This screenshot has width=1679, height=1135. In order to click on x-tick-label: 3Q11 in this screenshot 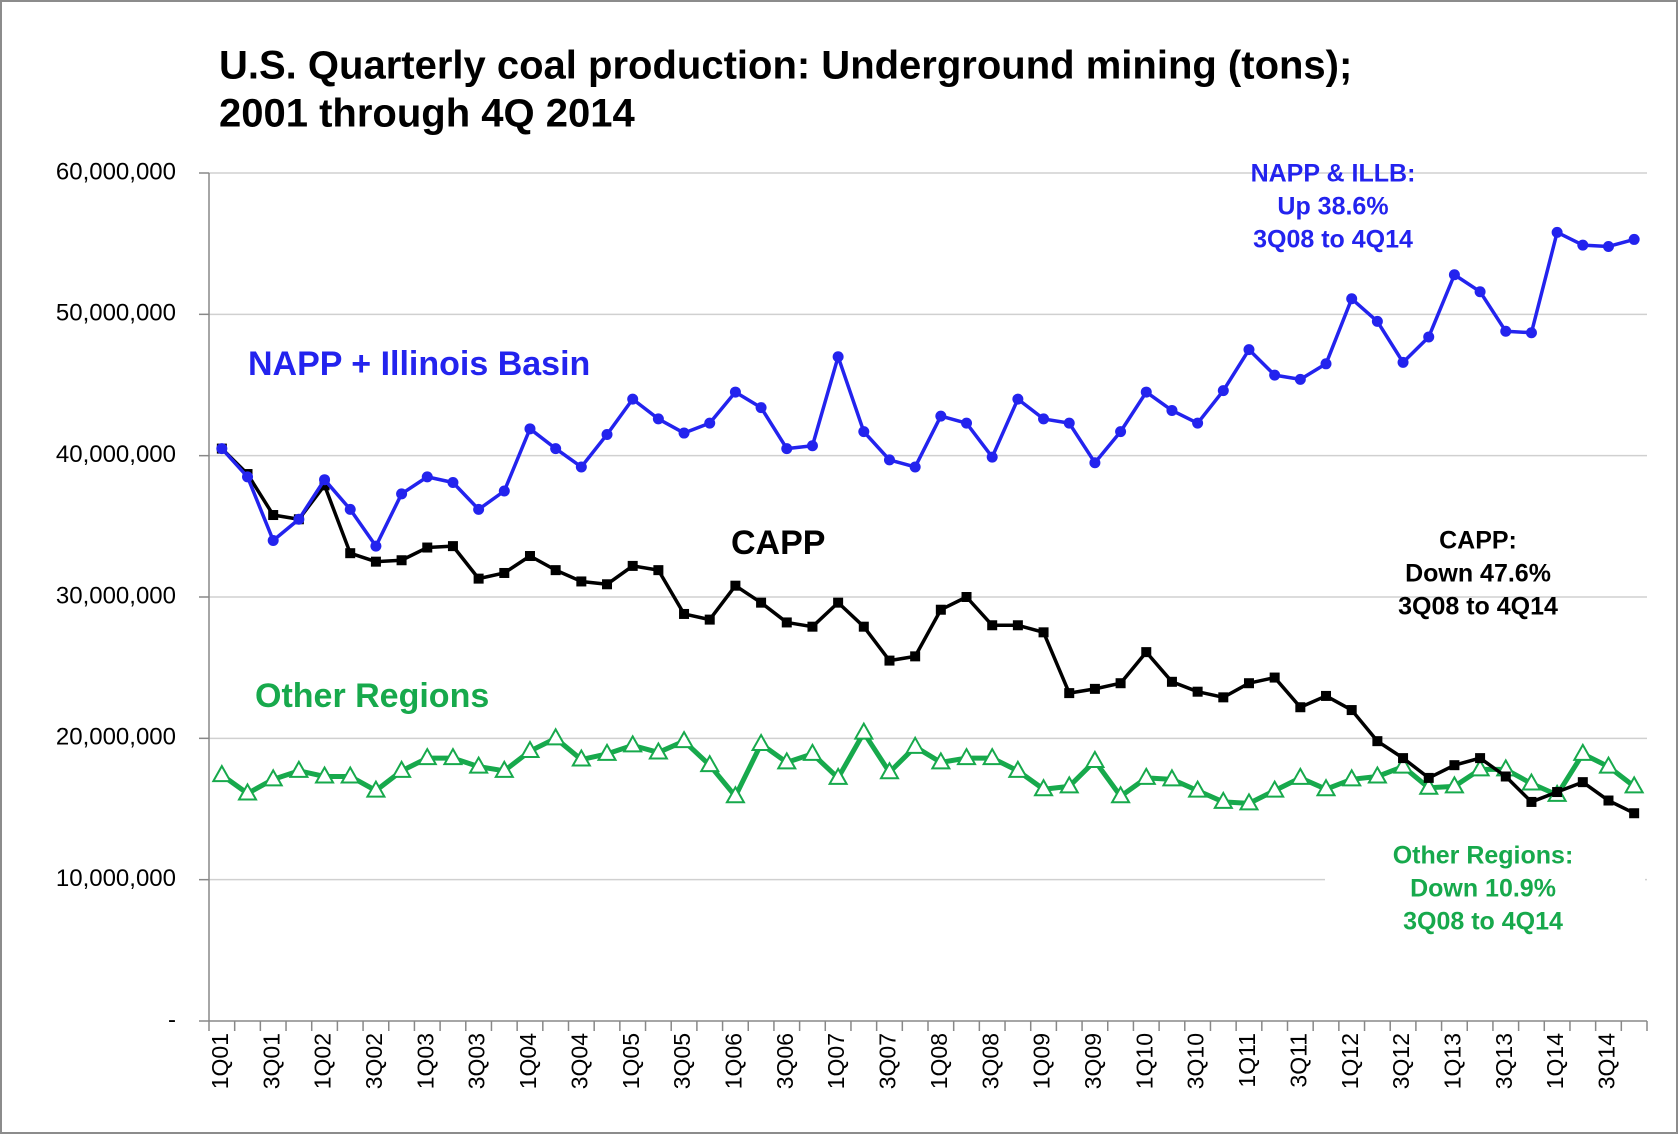, I will do `click(1298, 1060)`.